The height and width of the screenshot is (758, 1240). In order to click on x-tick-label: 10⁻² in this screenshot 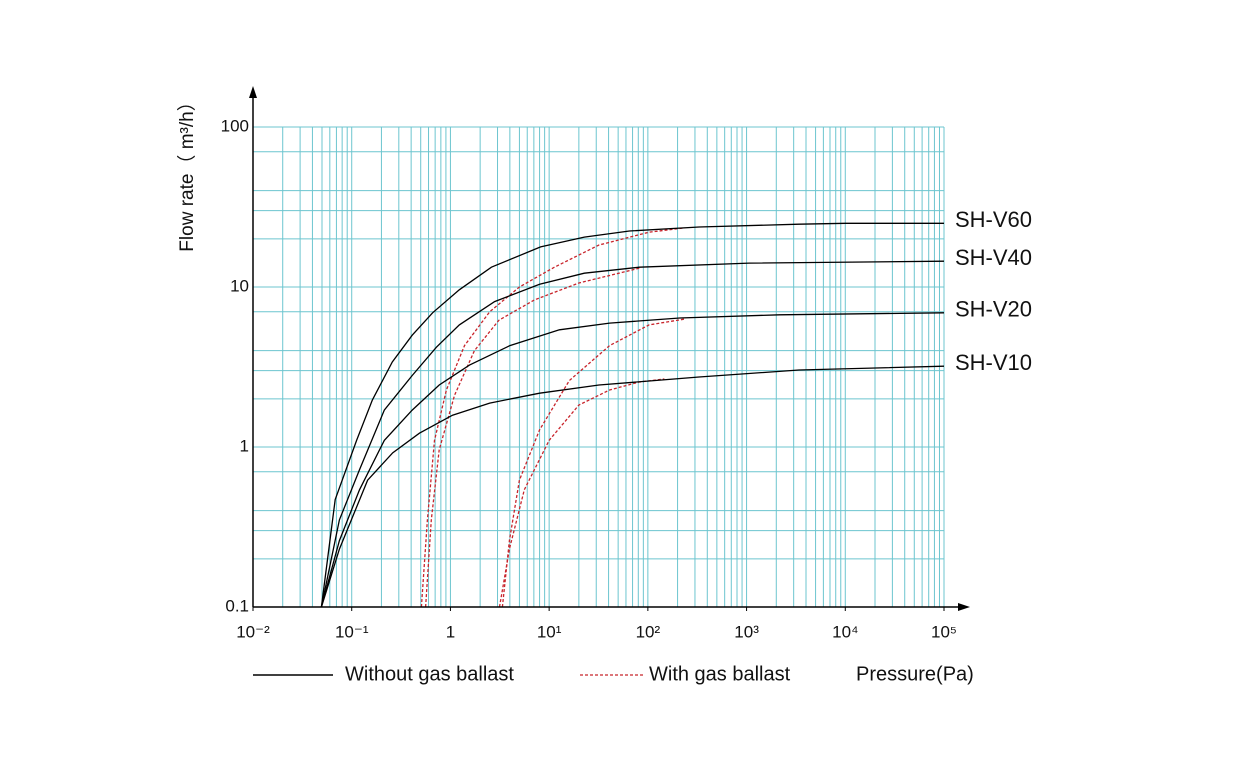, I will do `click(253, 631)`.